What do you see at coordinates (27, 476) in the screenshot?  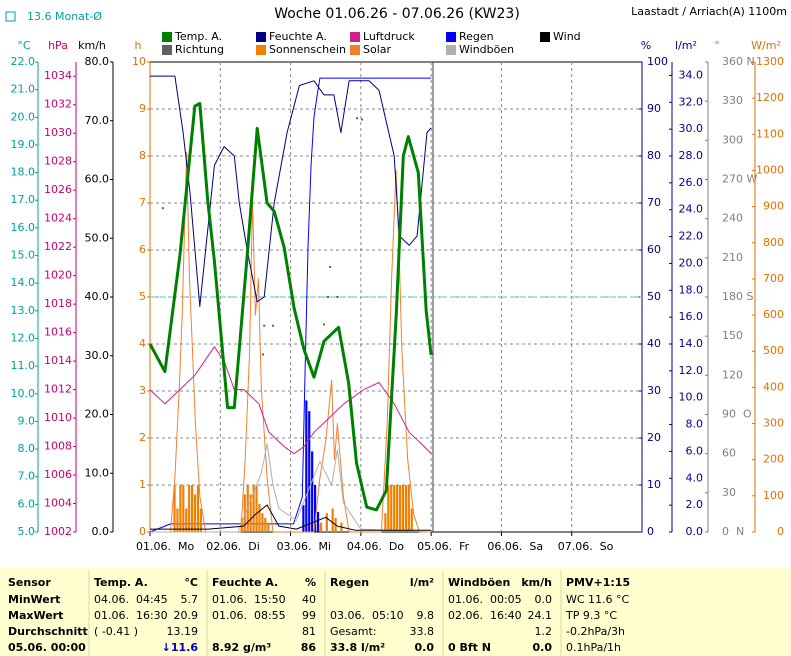 I see `y-tick-label: 7.0` at bounding box center [27, 476].